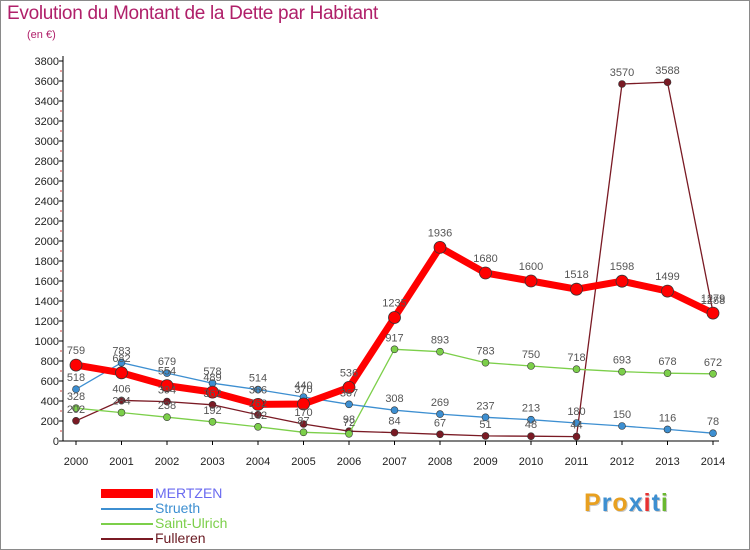 The width and height of the screenshot is (750, 550). I want to click on data-label-strueth: 150, so click(622, 415).